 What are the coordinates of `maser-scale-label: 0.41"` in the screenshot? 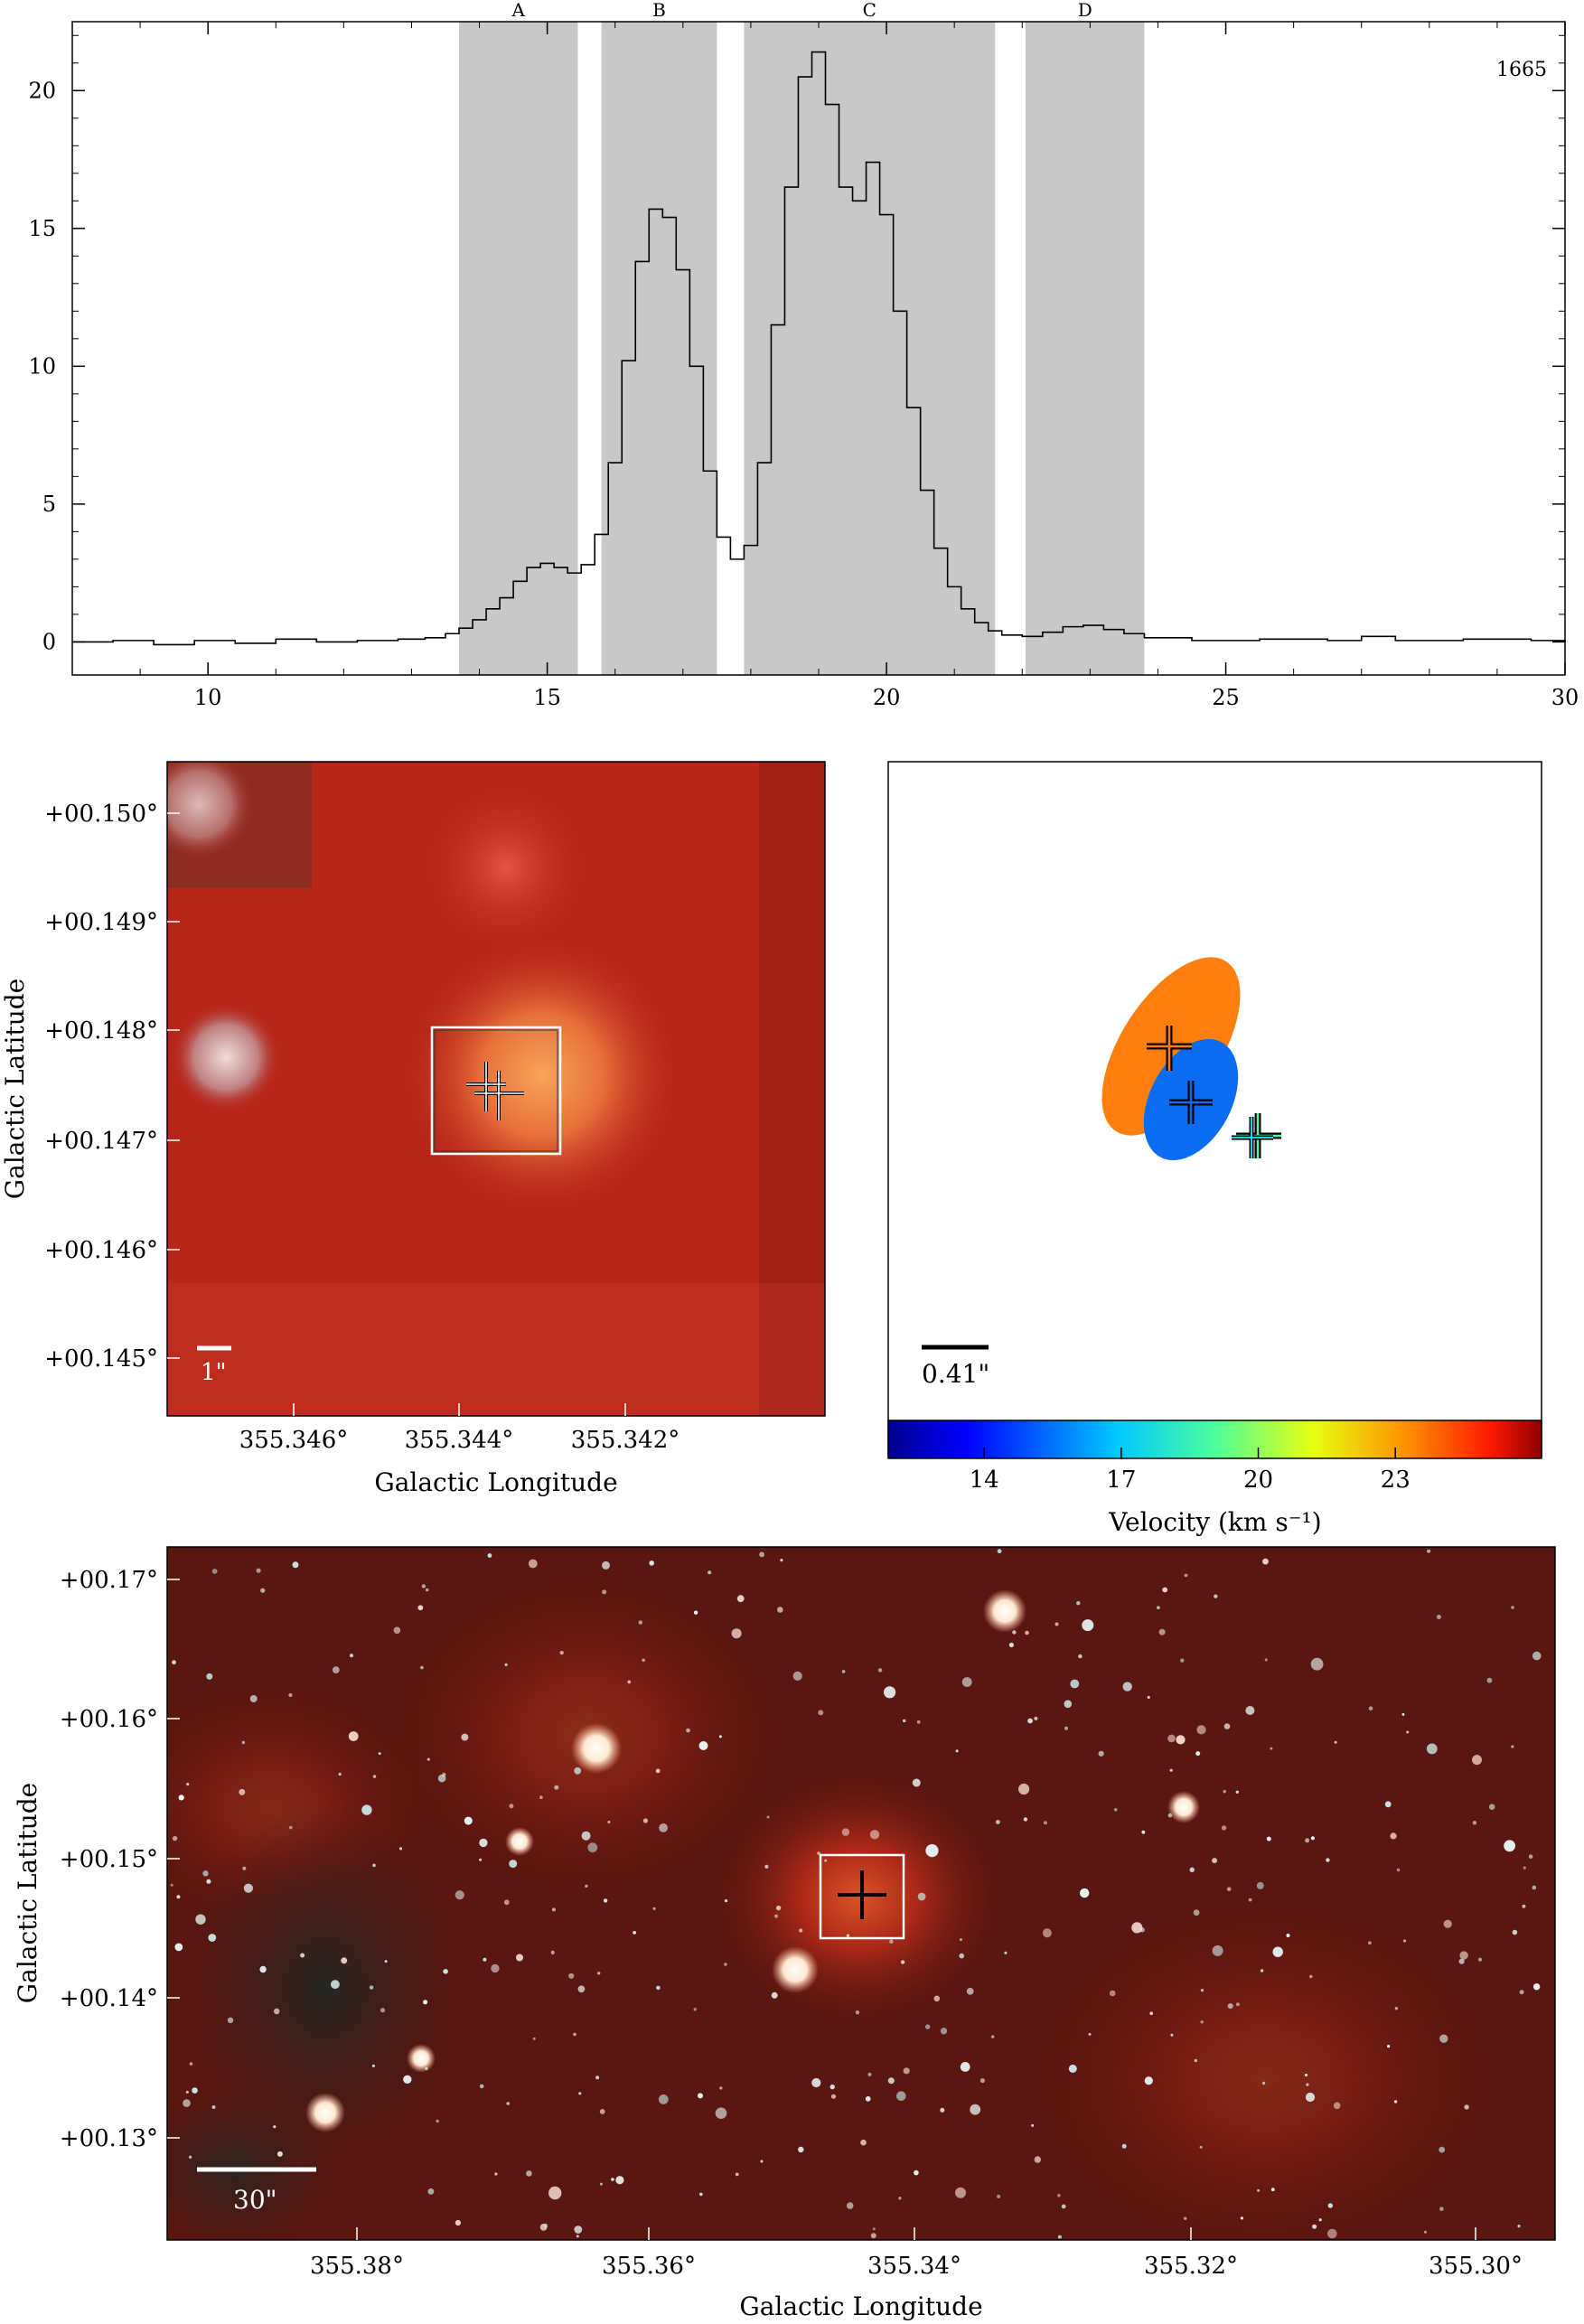 It's located at (955, 1374).